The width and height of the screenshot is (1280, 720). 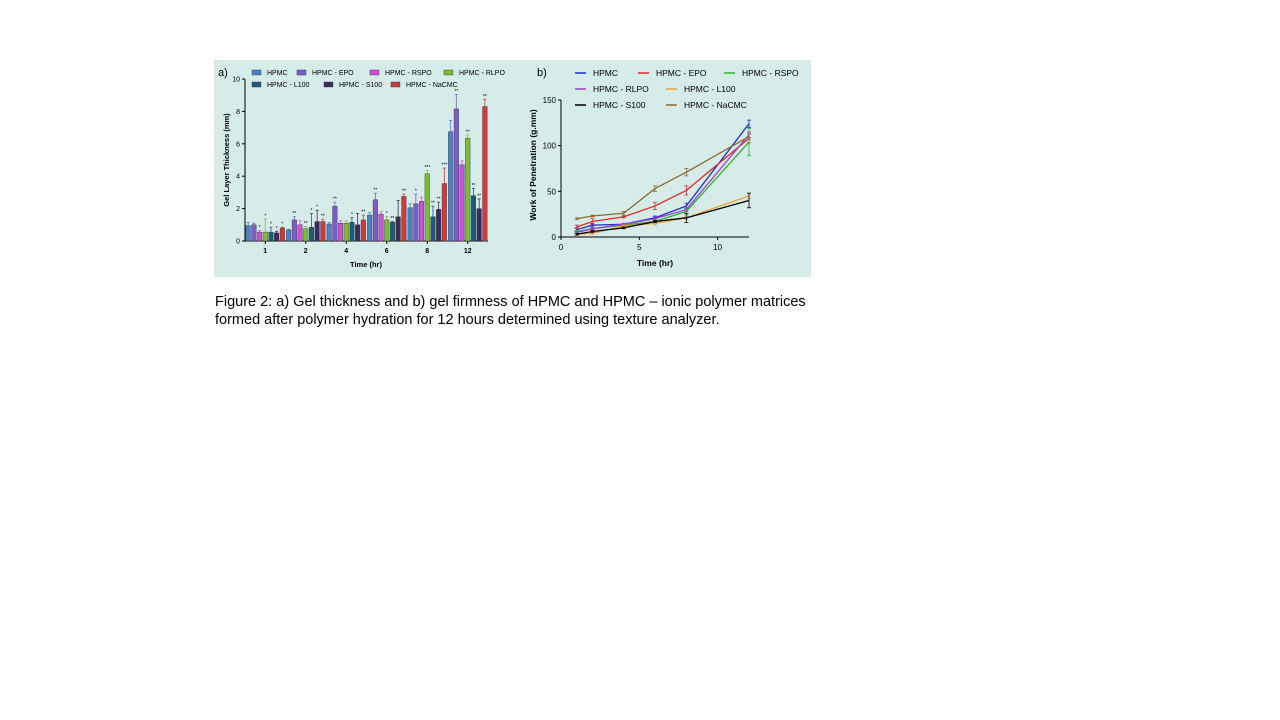 I want to click on x-tick-label-b: 0, so click(x=561, y=247).